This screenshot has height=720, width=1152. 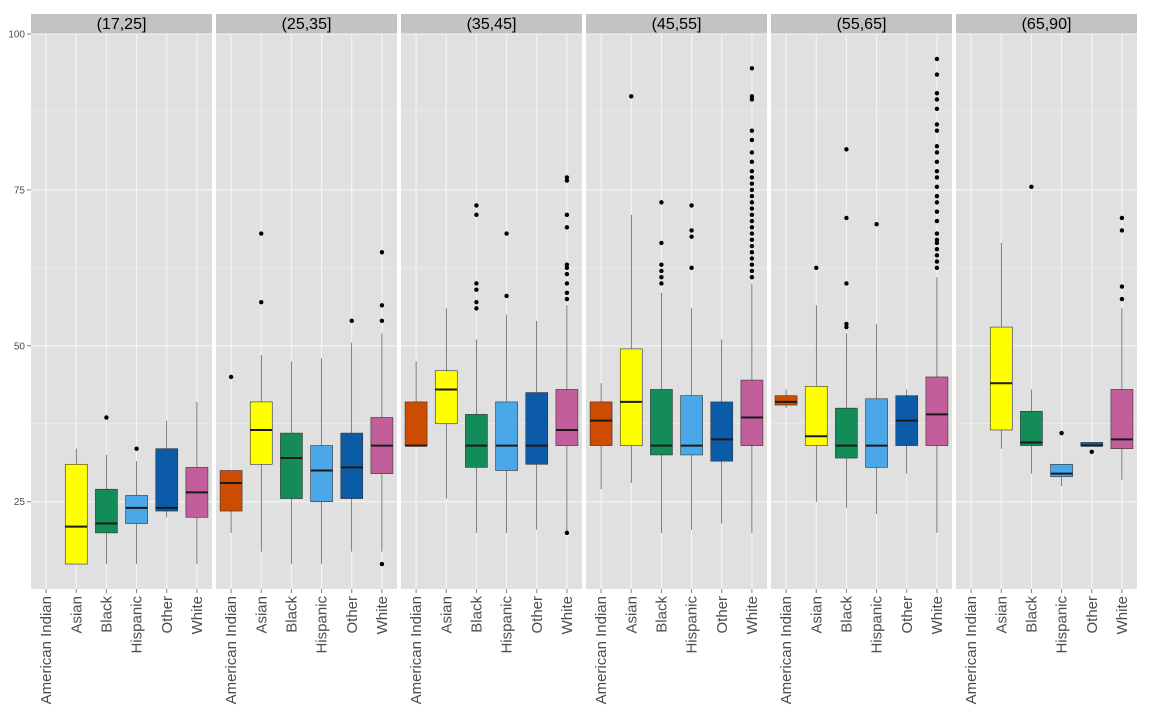 What do you see at coordinates (1092, 615) in the screenshot?
I see `x-tick-label: Other` at bounding box center [1092, 615].